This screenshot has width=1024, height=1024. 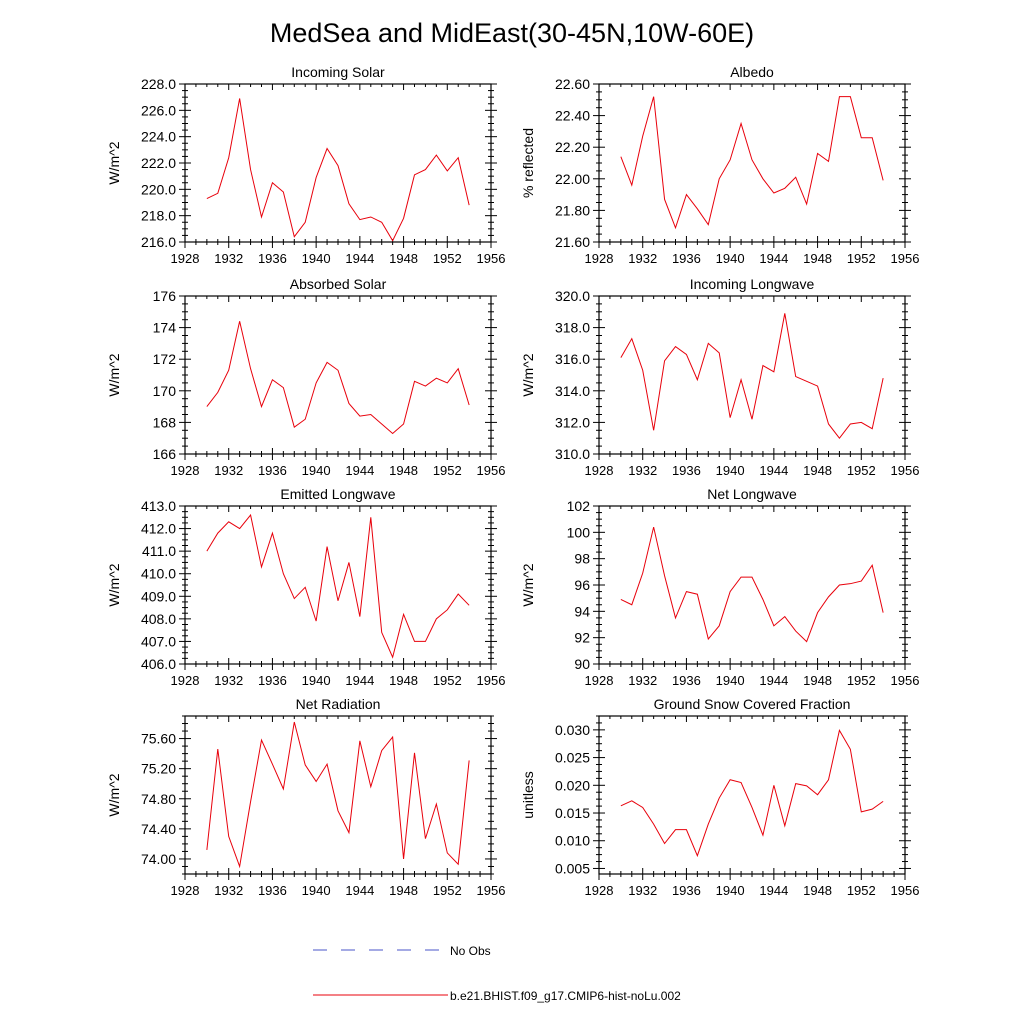 What do you see at coordinates (572, 730) in the screenshot?
I see `y-tick-label: 0.030` at bounding box center [572, 730].